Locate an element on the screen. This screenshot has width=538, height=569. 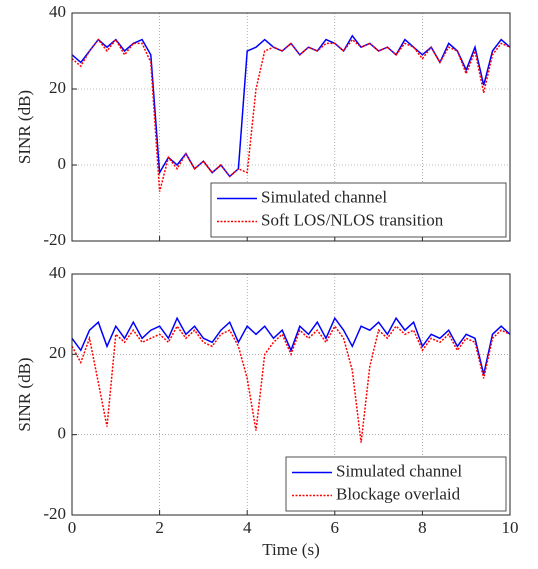
x-tick-label: 6 is located at coordinates (335, 527).